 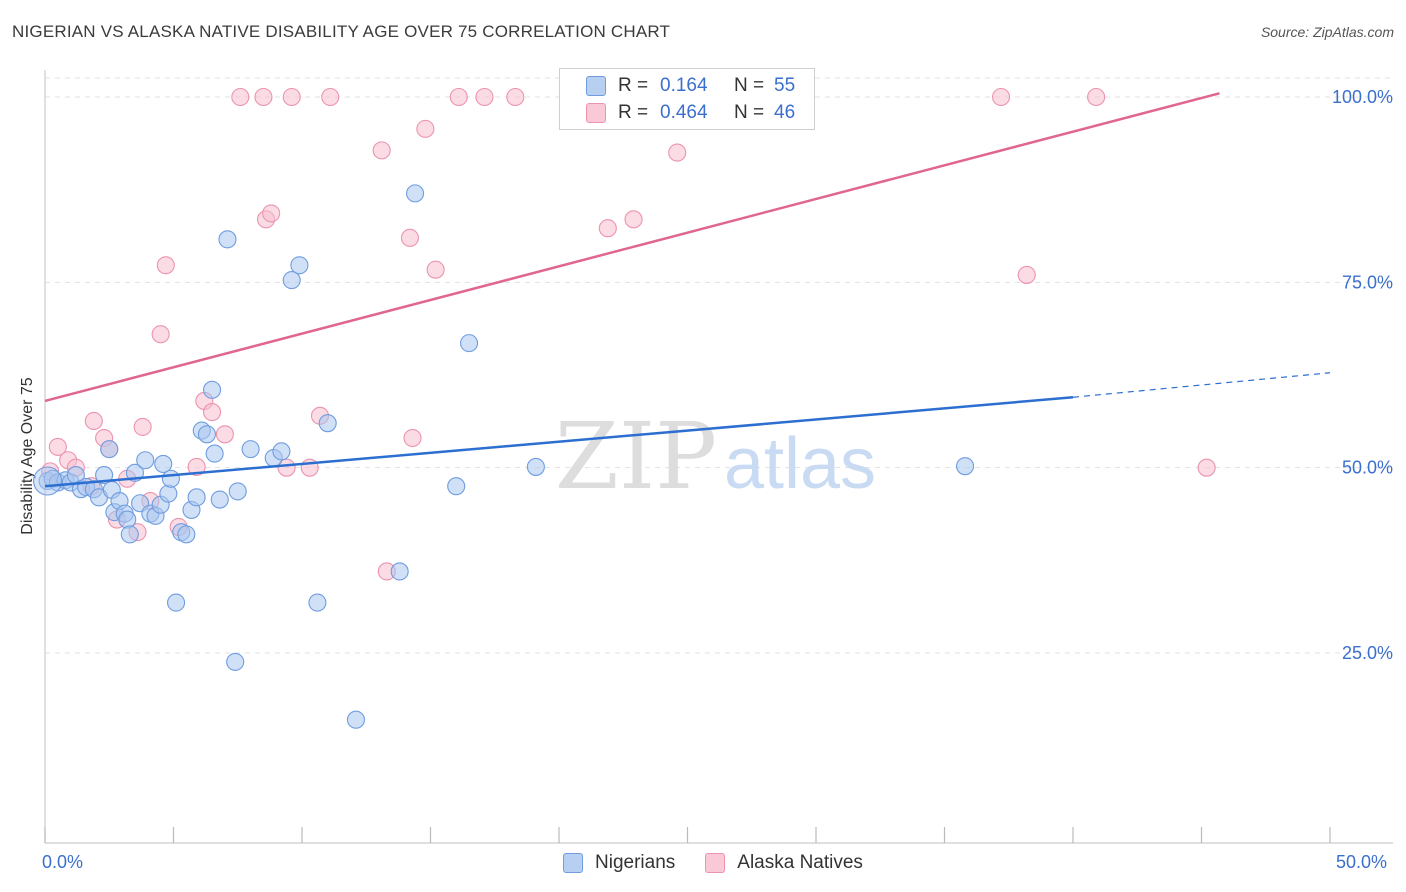 What do you see at coordinates (1367, 468) in the screenshot?
I see `y-tick-label: 50.0%` at bounding box center [1367, 468].